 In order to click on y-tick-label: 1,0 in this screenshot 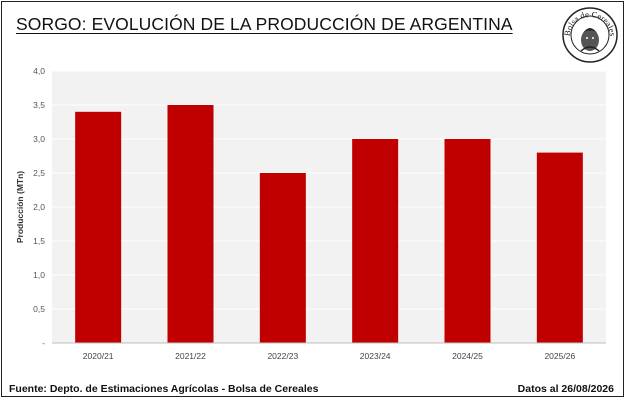, I will do `click(39, 275)`.